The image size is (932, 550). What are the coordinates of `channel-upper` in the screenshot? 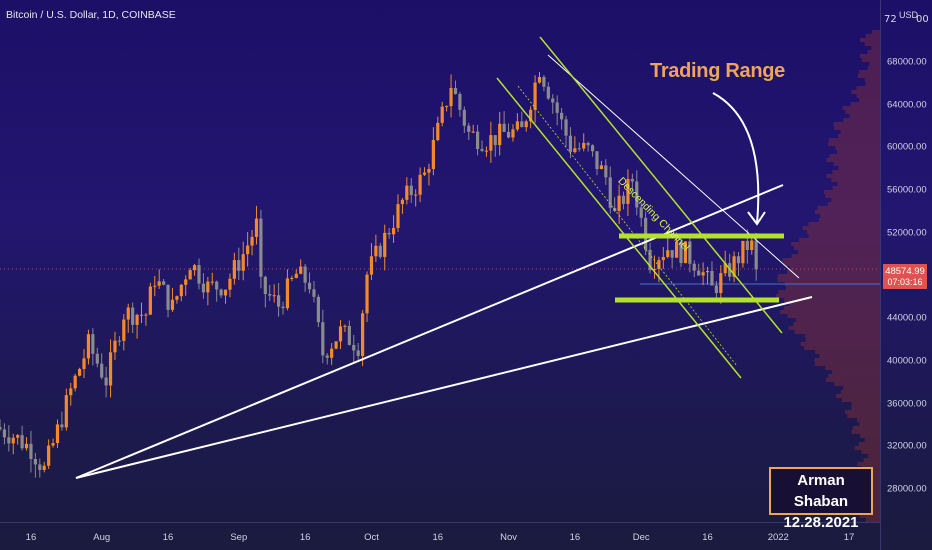 It's located at (661, 185).